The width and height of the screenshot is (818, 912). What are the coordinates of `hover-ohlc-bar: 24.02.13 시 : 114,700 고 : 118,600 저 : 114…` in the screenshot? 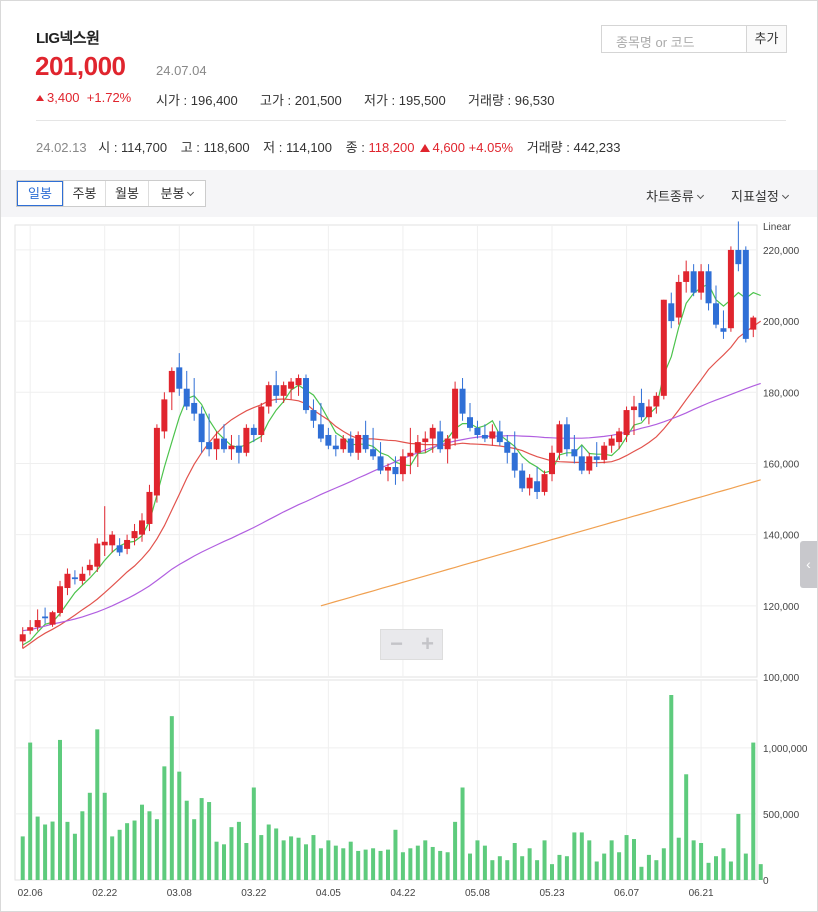 It's located at (328, 146).